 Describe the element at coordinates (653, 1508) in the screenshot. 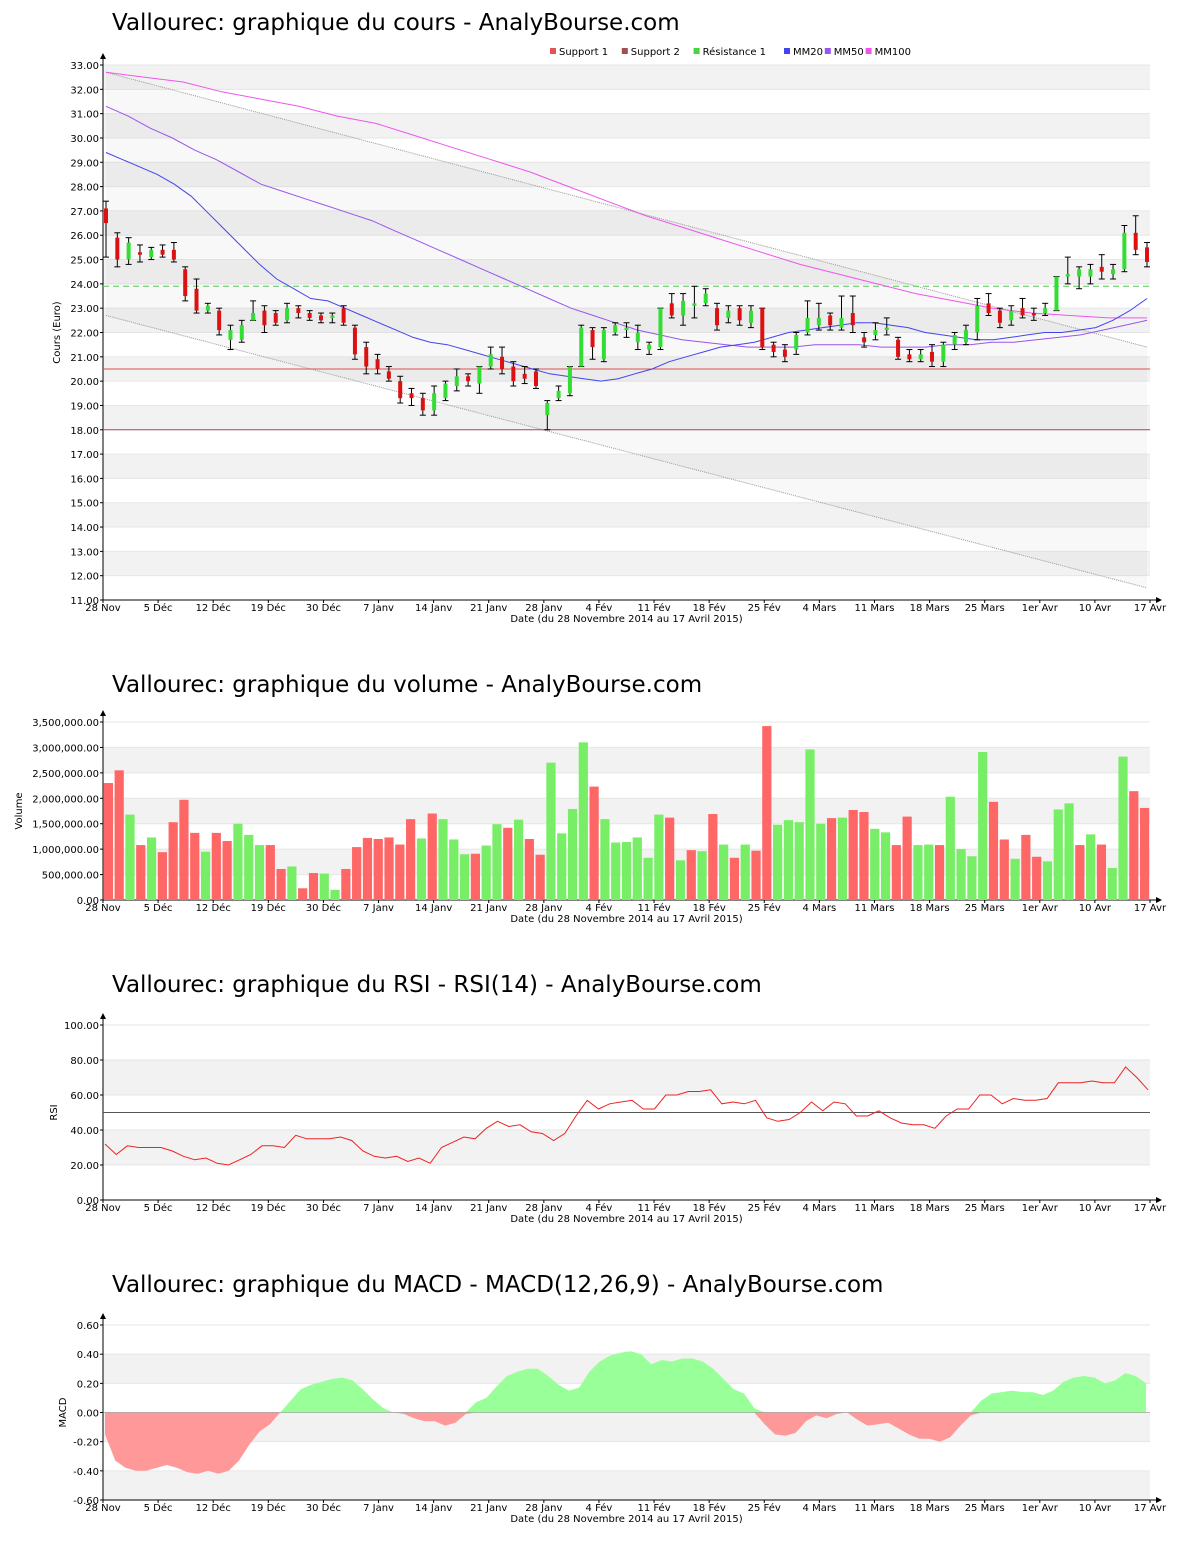

I see `macd-x-tick-label: 11 Fév` at that location.